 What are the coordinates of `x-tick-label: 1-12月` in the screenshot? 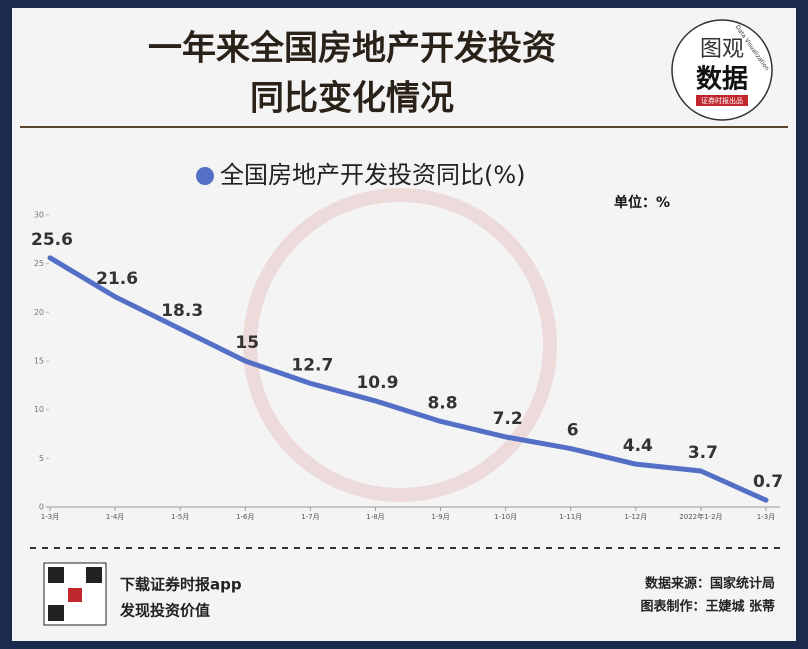 It's located at (635, 517).